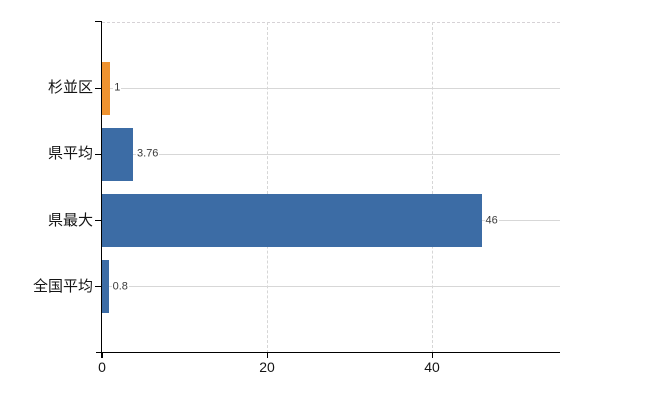  Describe the element at coordinates (70, 88) in the screenshot. I see `category-label-杉並区: 杉並区` at that location.